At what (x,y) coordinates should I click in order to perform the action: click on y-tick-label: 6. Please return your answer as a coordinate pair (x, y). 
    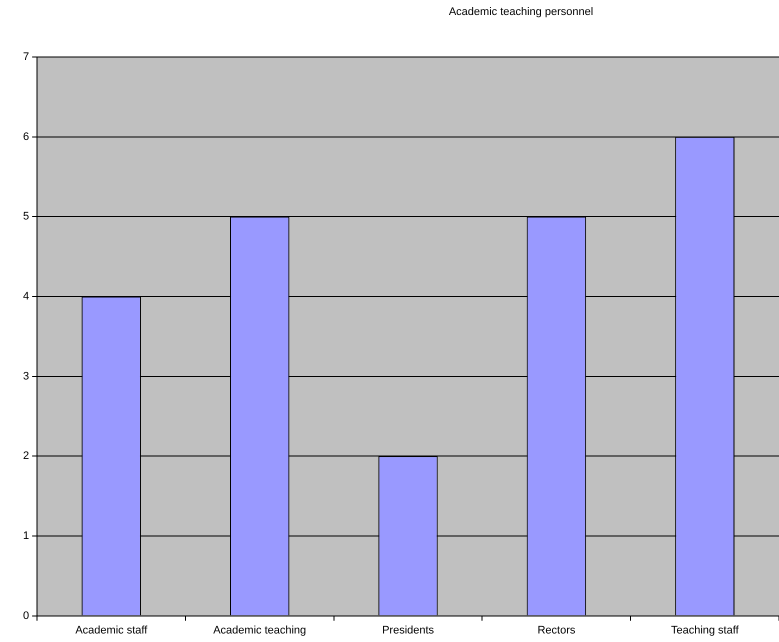
    Looking at the image, I should click on (26, 136).